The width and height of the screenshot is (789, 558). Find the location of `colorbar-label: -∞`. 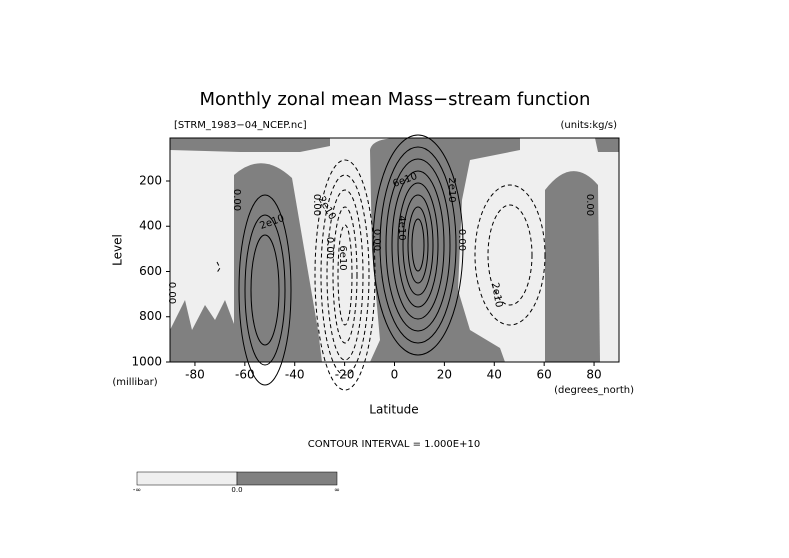

colorbar-label: -∞ is located at coordinates (137, 490).